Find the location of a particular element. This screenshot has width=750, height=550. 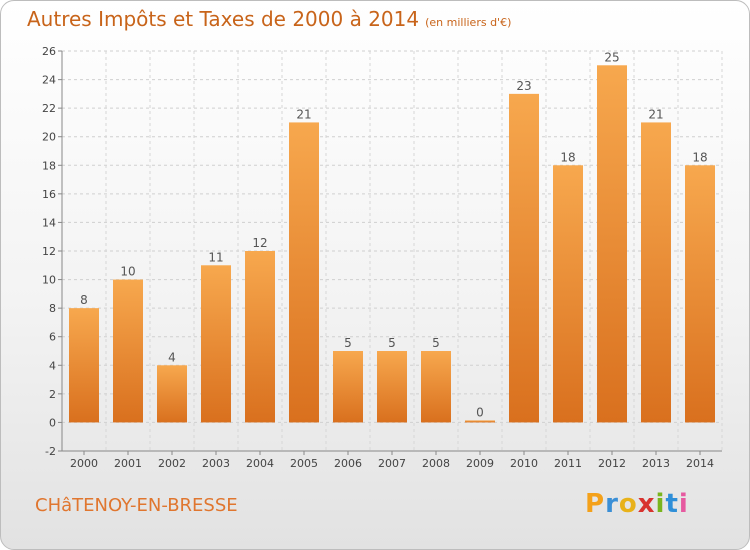

data-label: 23 is located at coordinates (523, 86).